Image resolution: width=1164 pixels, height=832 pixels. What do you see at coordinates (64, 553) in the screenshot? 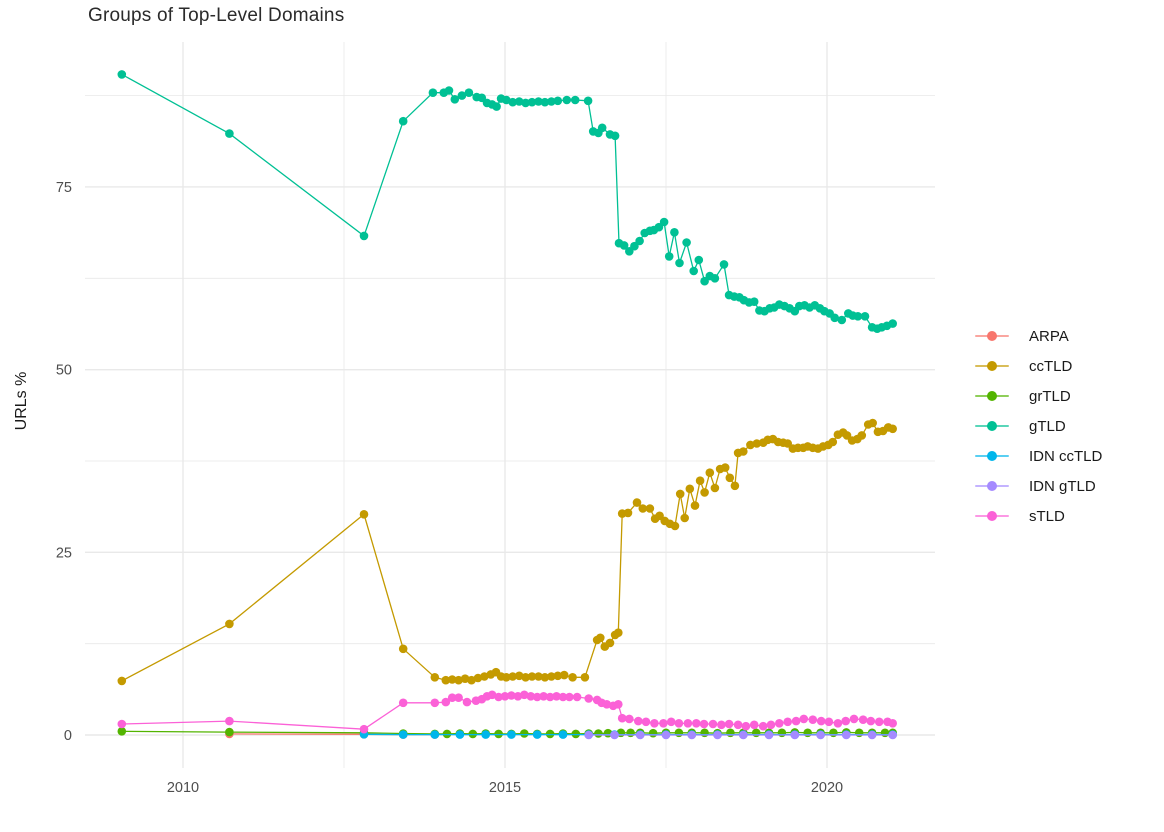
I see `svg-text: 25` at bounding box center [64, 553].